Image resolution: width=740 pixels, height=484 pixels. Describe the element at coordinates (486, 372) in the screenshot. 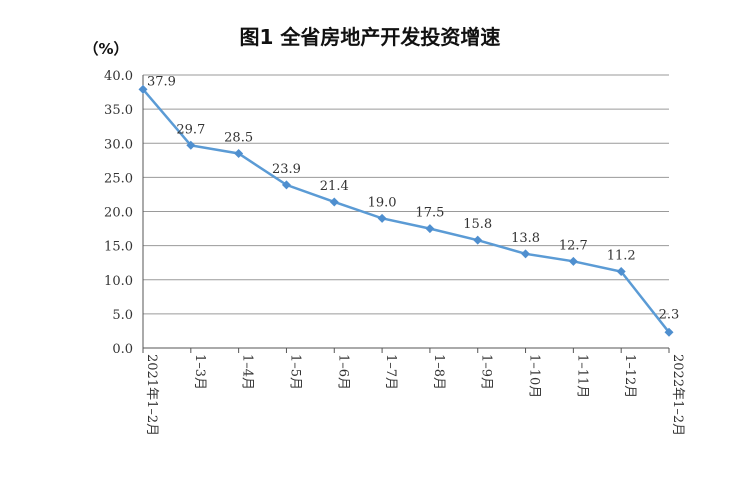

I see `x-tick-label: 1–9月` at that location.